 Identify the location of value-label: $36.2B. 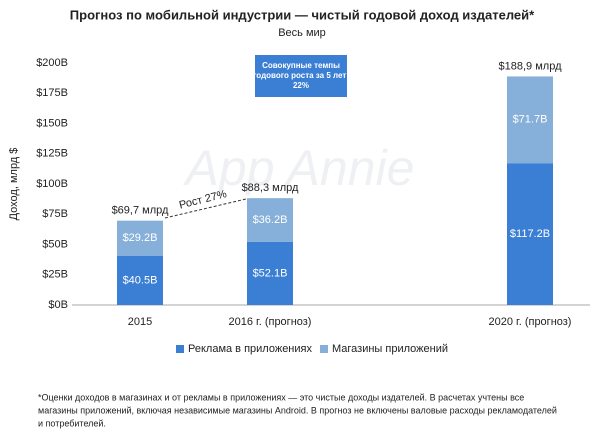
(270, 220).